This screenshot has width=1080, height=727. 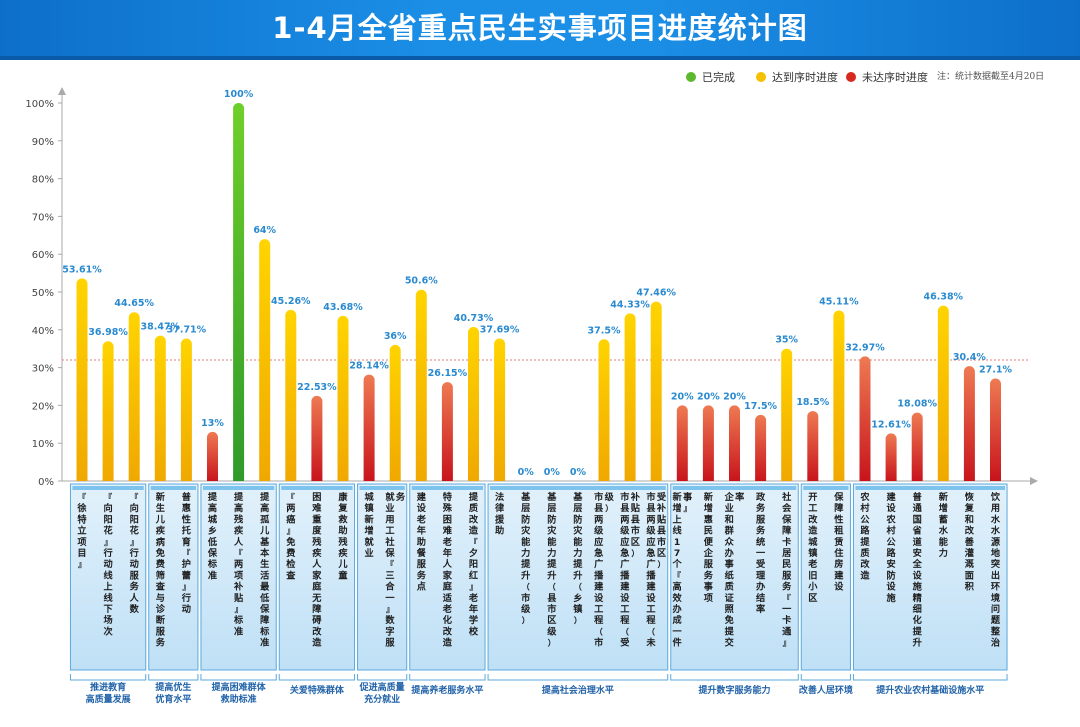 What do you see at coordinates (786, 497) in the screenshot?
I see `category-label-char: 社` at bounding box center [786, 497].